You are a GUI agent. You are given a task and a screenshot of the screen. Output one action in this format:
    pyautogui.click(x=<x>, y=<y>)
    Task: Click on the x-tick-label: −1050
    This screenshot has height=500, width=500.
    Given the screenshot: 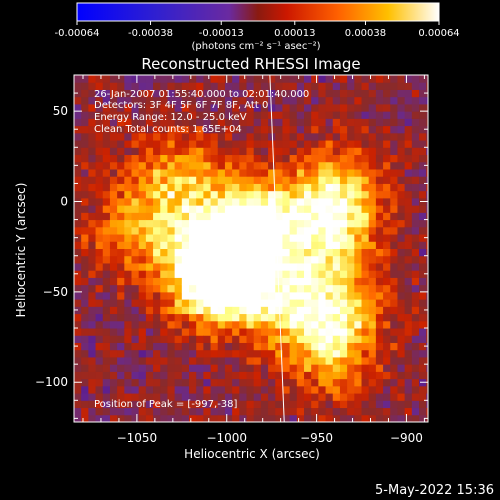 What is the action you would take?
    pyautogui.click(x=137, y=438)
    